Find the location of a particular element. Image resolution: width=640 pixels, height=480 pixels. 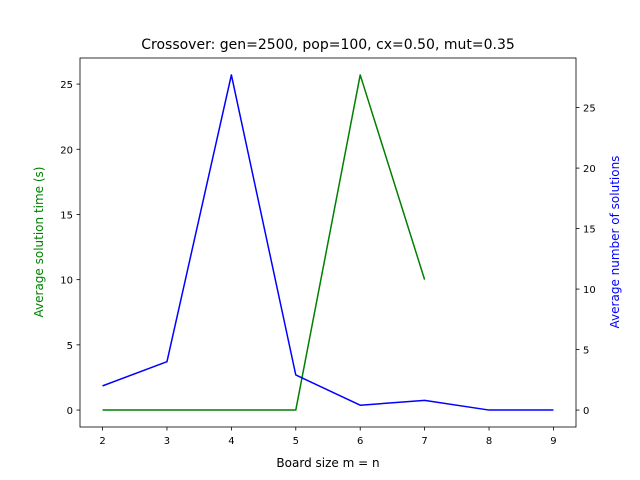

y-right-tick-label: 25 is located at coordinates (589, 109).